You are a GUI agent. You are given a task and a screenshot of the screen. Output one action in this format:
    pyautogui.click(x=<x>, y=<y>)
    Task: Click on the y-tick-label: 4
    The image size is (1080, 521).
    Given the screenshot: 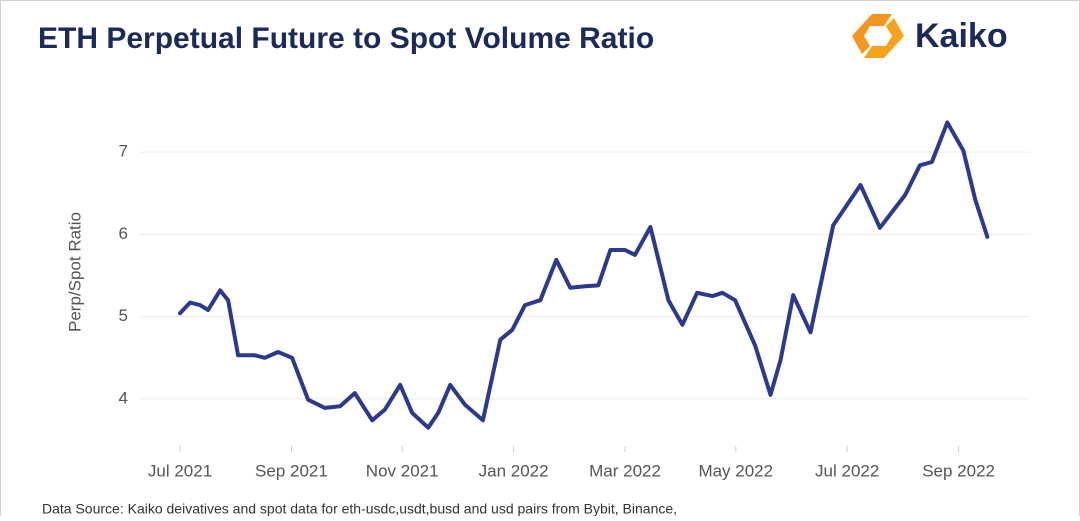 What is the action you would take?
    pyautogui.click(x=123, y=397)
    